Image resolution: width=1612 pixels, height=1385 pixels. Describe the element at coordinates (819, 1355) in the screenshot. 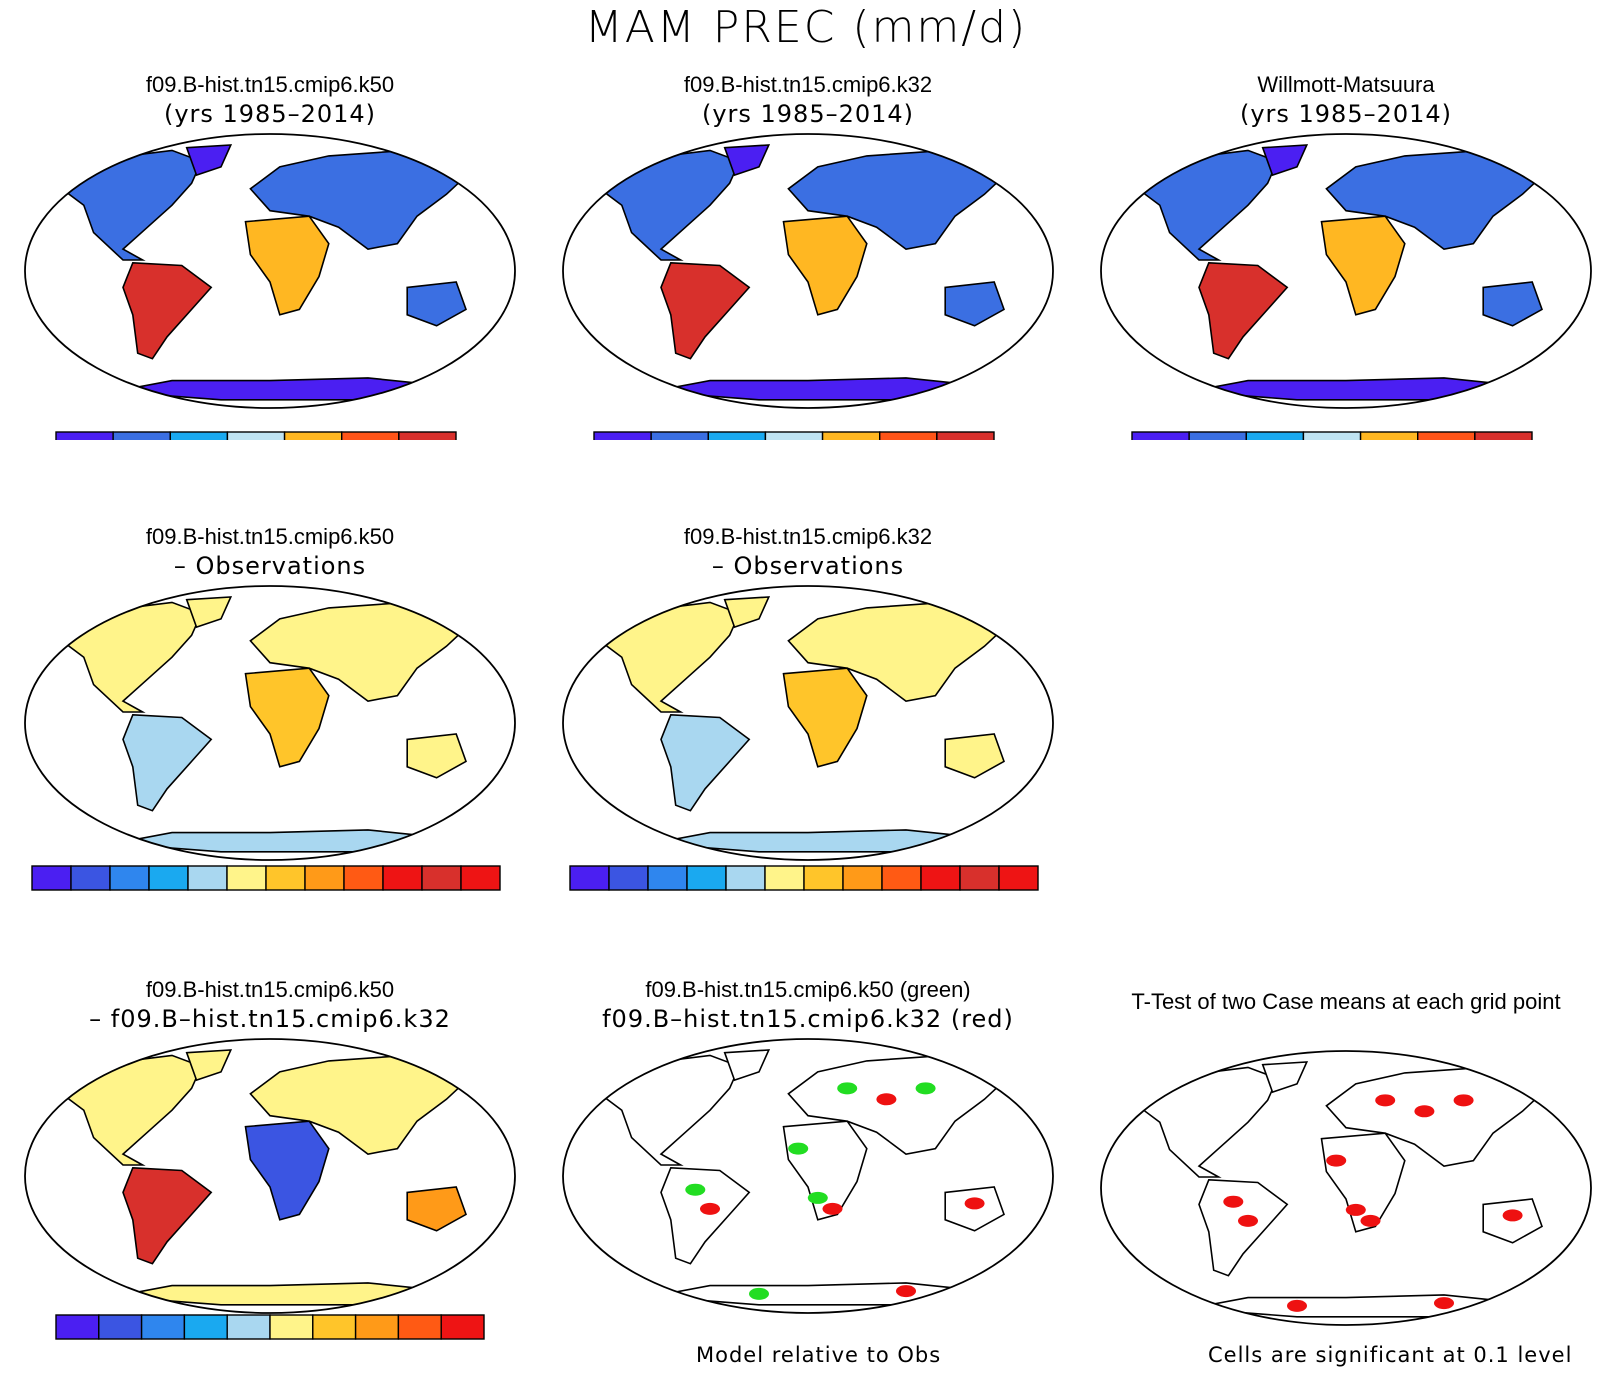

I see `footnote-model-relative: Model relative to Obs` at that location.